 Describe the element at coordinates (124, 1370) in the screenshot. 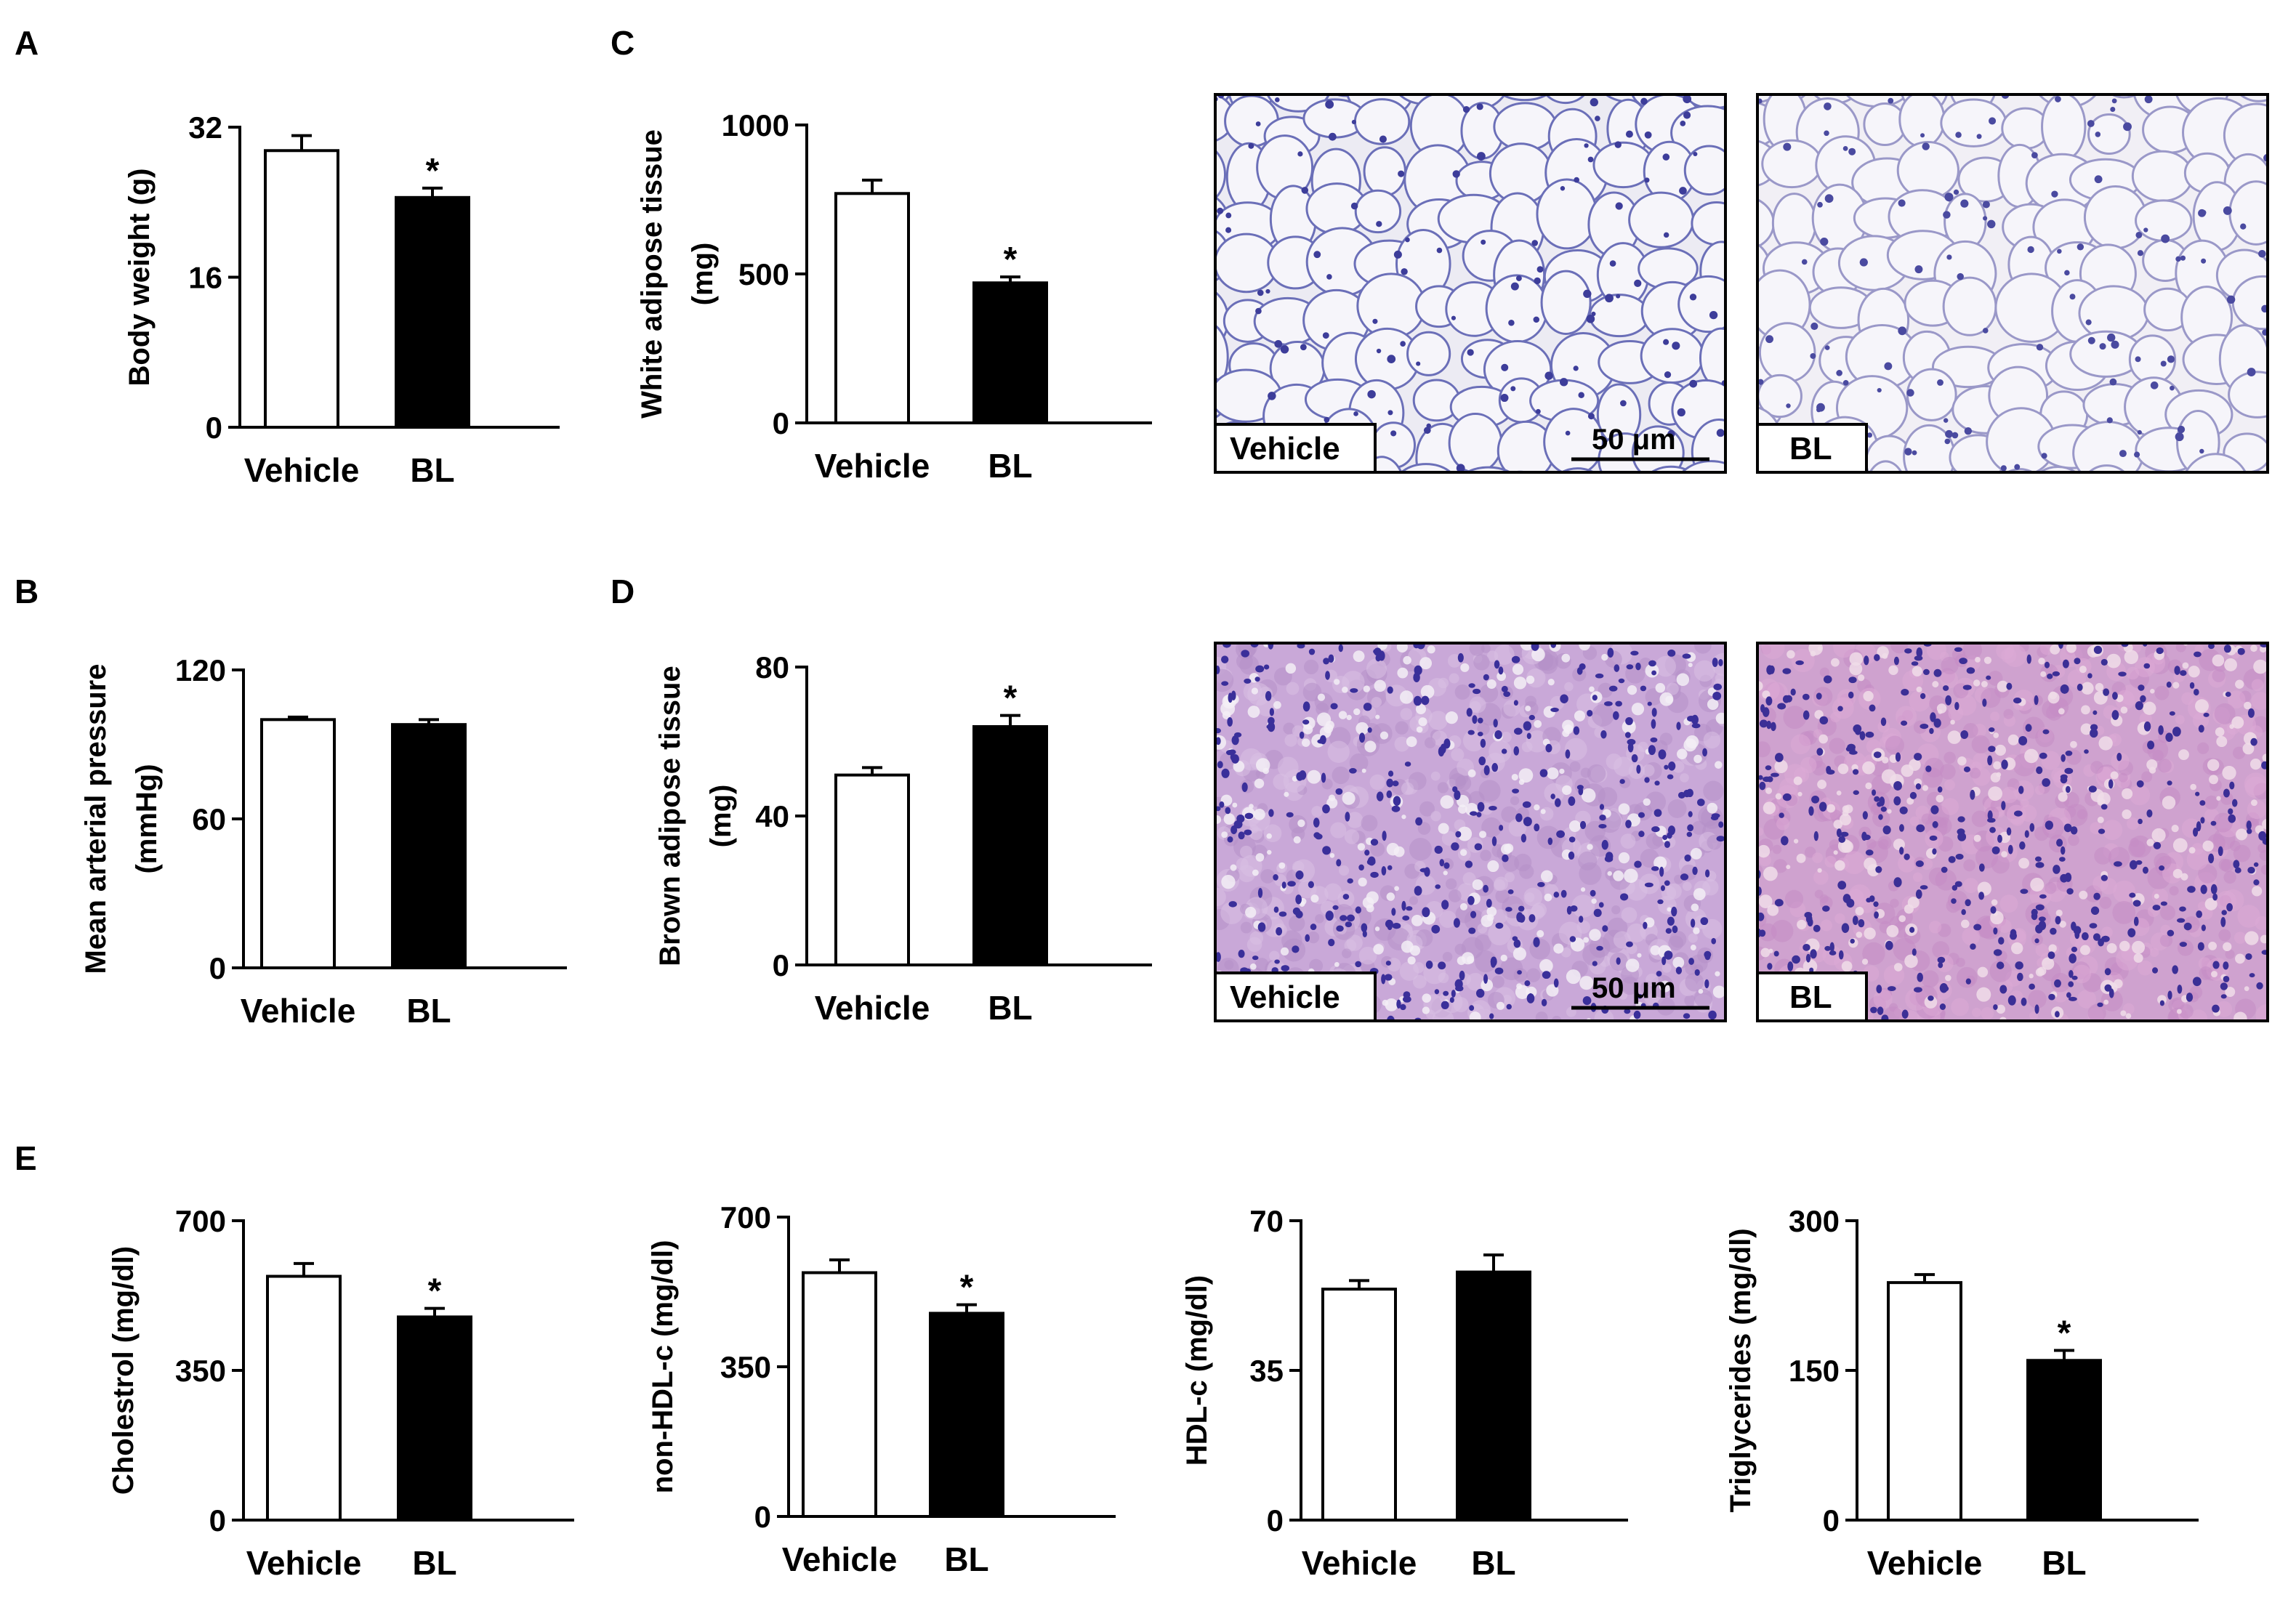

I see `y-axis-label: Cholestrol (mg/dl)` at that location.